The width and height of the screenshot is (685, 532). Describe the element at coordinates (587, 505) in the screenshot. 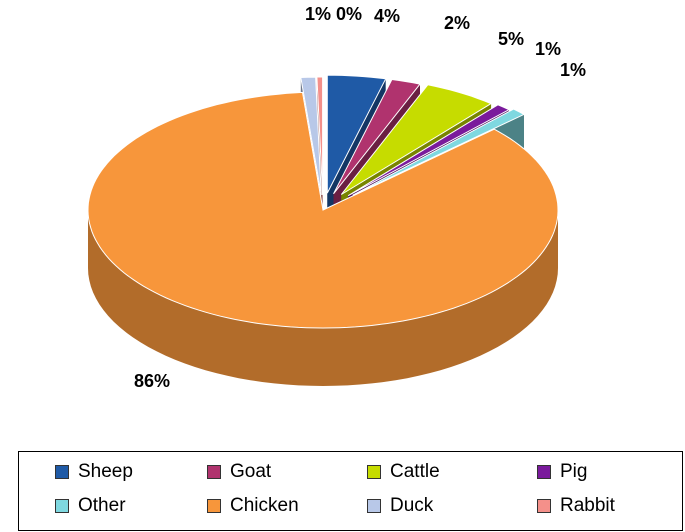

I see `legend-label-rabbit: Rabbit` at that location.